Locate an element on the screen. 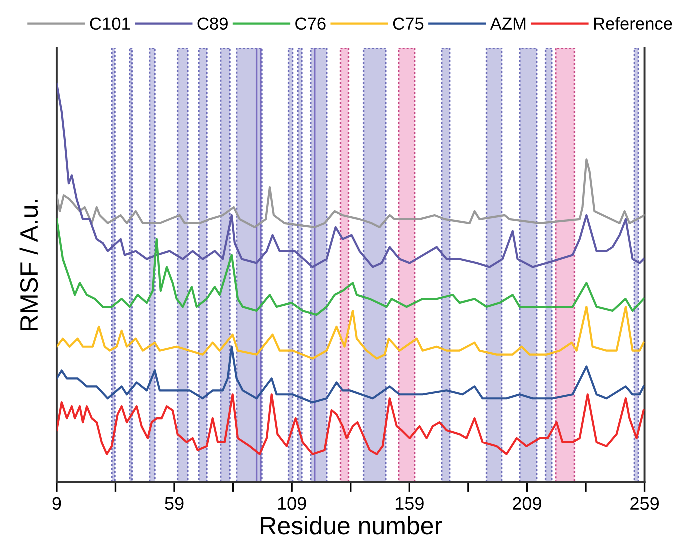 Image resolution: width=678 pixels, height=548 pixels. x-tick-label: 209 is located at coordinates (527, 503).